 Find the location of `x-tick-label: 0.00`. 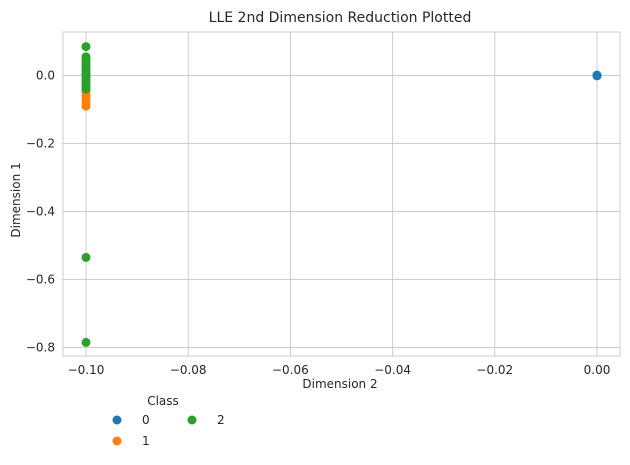

x-tick-label: 0.00 is located at coordinates (597, 370).